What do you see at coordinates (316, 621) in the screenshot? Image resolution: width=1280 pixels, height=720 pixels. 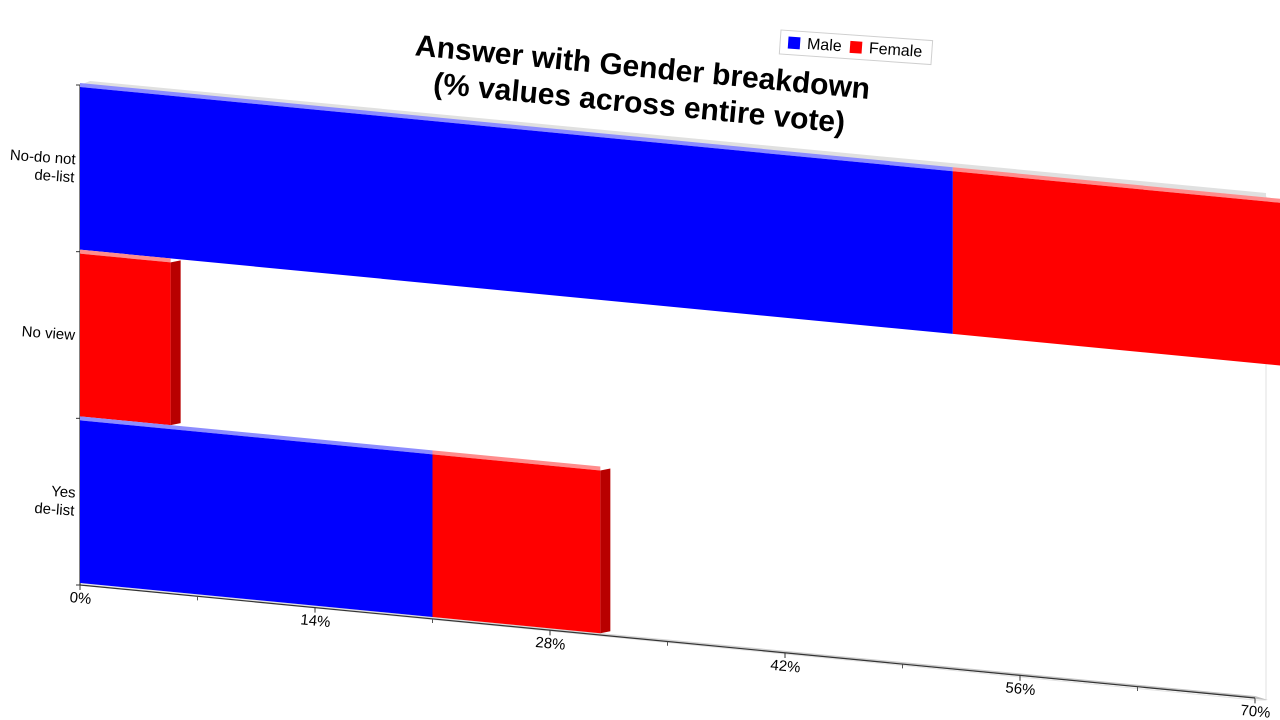 I see `value-tick-label-1: 14%` at bounding box center [316, 621].